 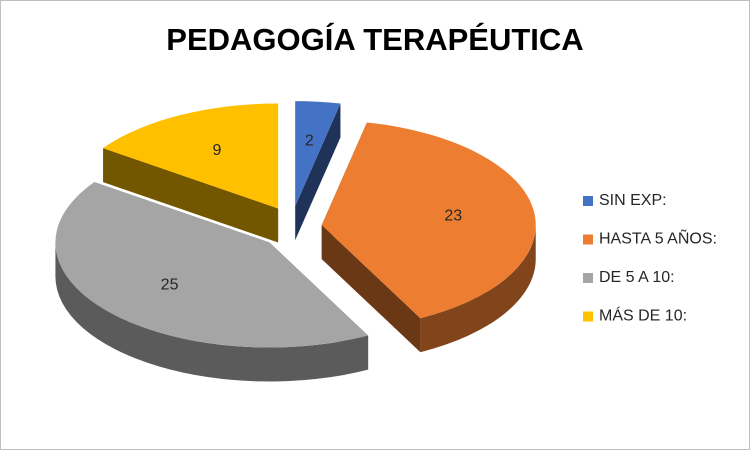 What do you see at coordinates (658, 238) in the screenshot?
I see `legend-label: HASTA 5 AÑOS:` at bounding box center [658, 238].